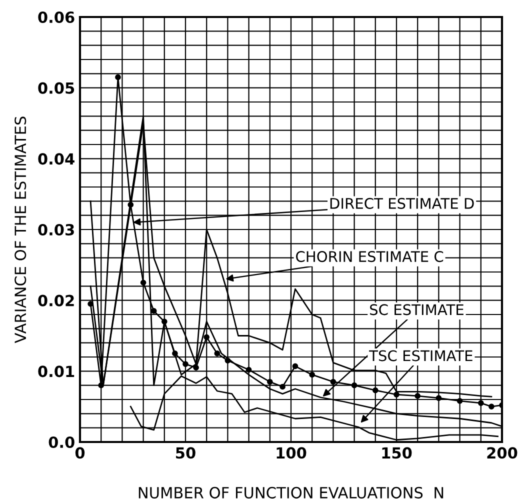 The image size is (525, 499). What do you see at coordinates (502, 453) in the screenshot?
I see `x-tick-label: 200` at bounding box center [502, 453].